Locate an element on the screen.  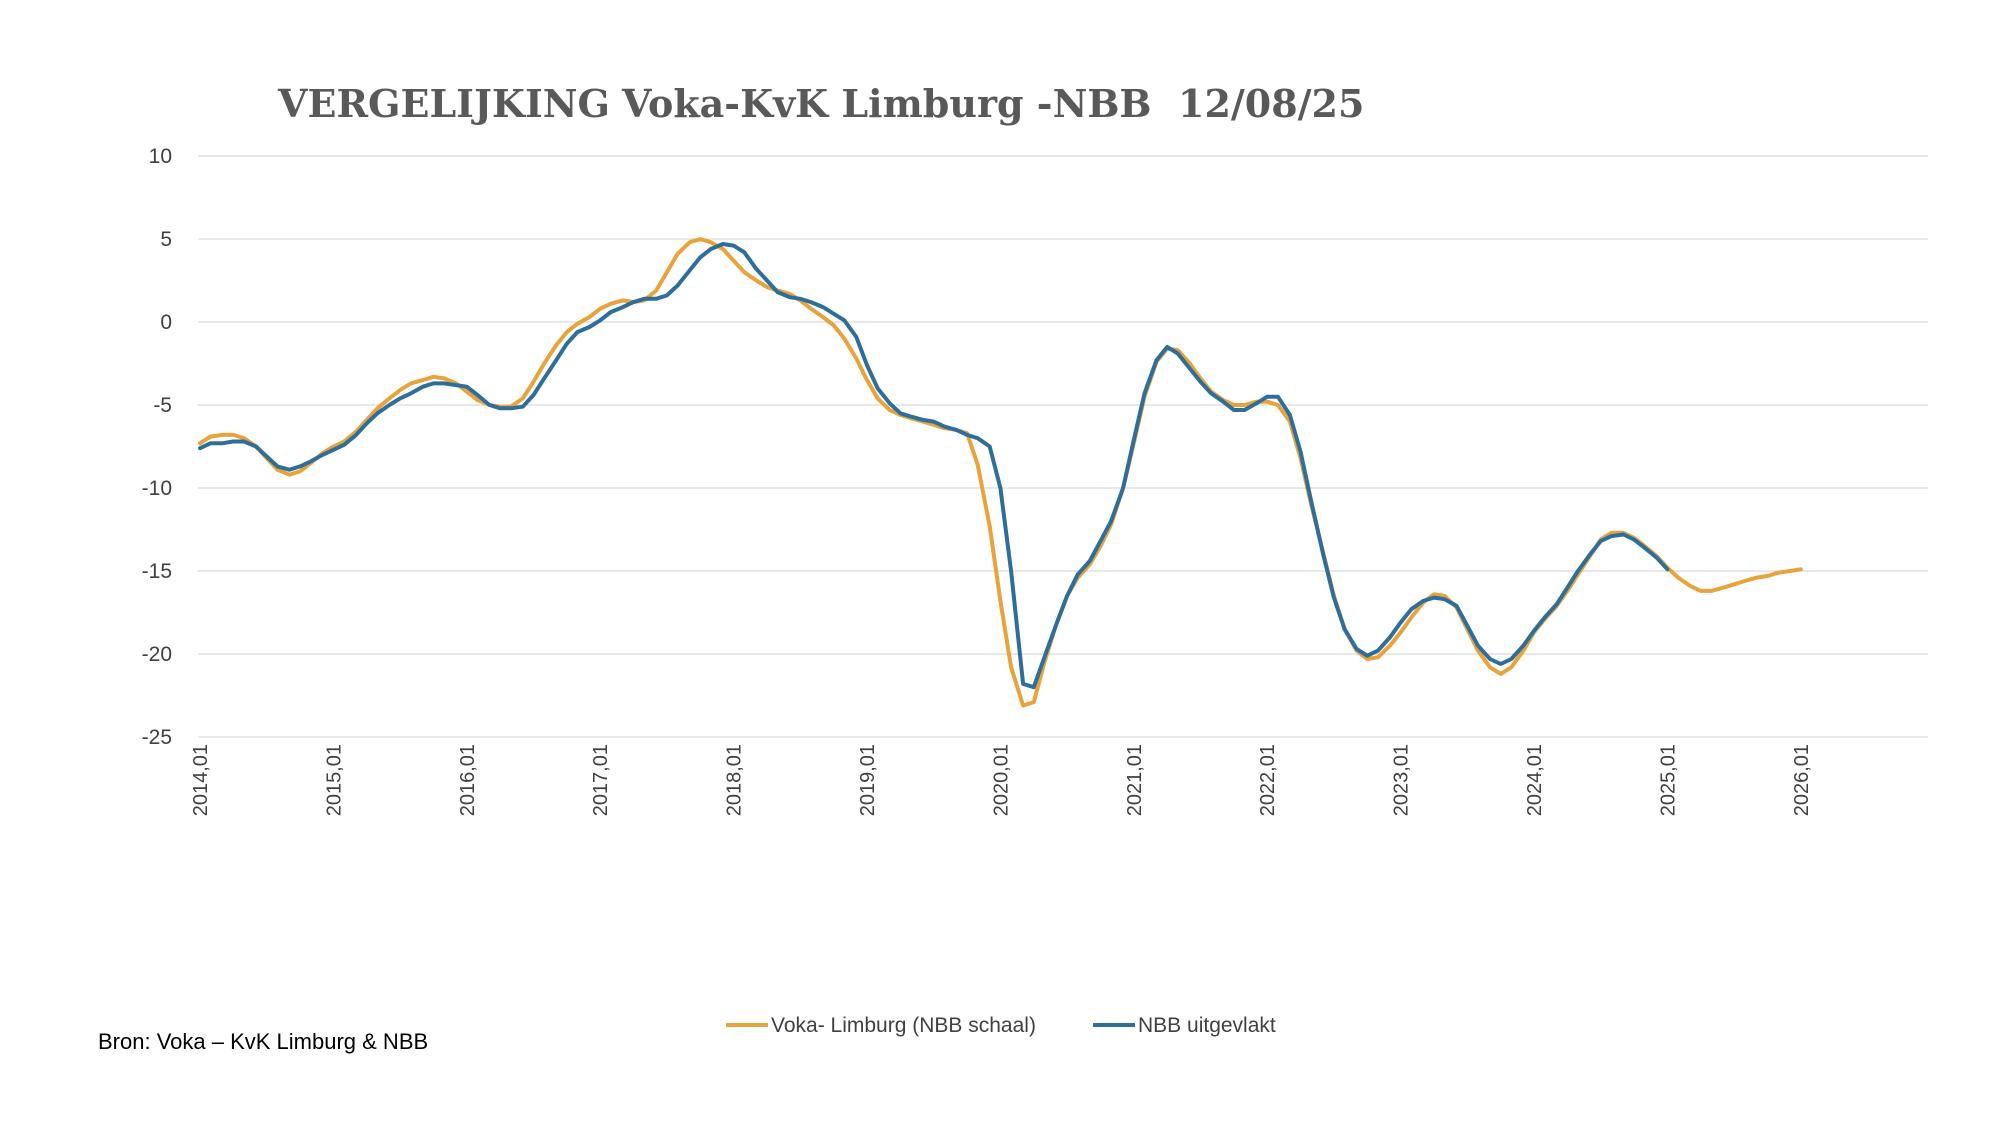
legend-label: NBB uitgevlakt is located at coordinates (1207, 1025).